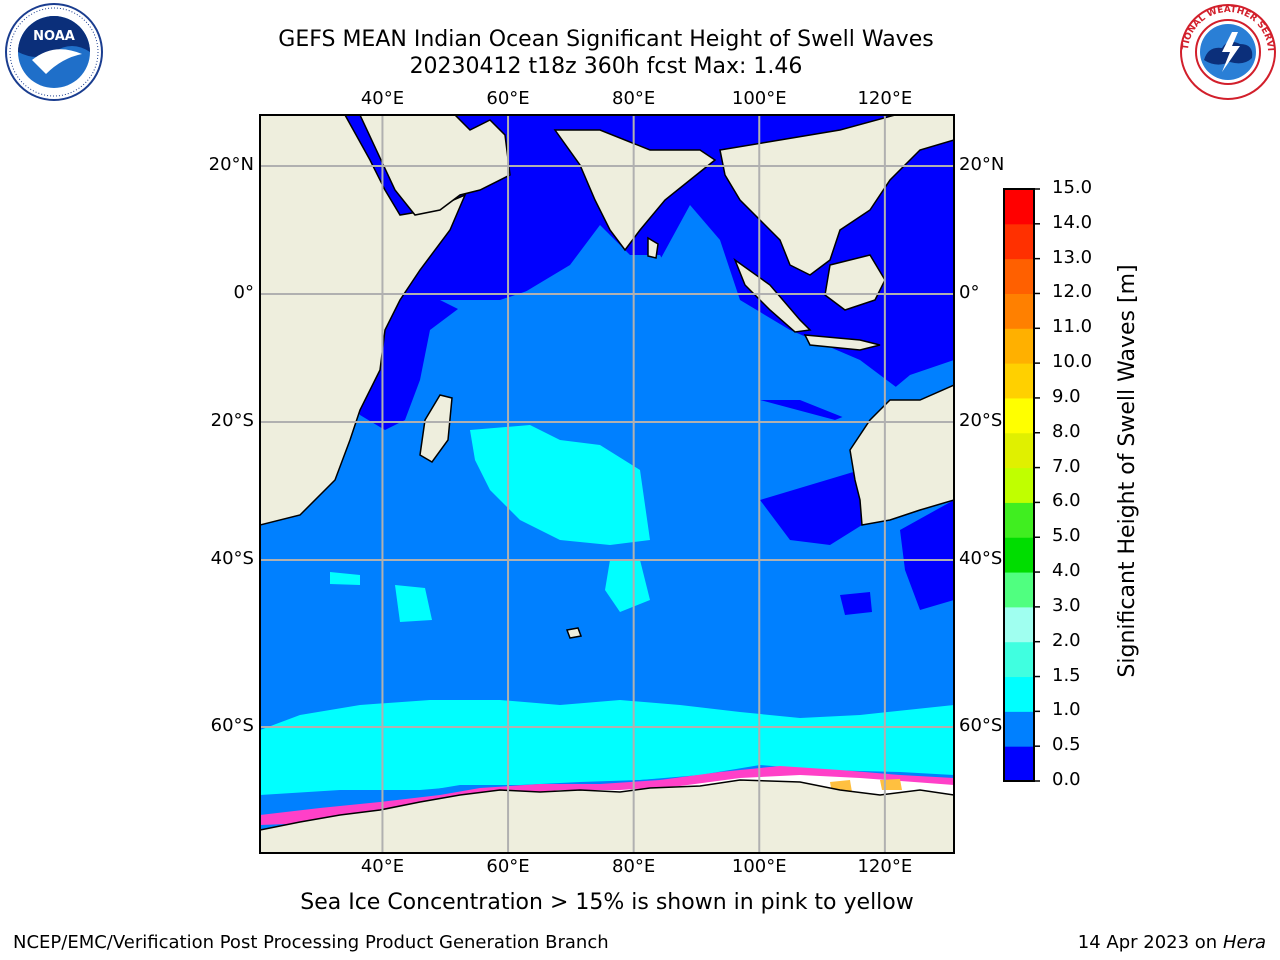  I want to click on land-australia, so click(901, 455).